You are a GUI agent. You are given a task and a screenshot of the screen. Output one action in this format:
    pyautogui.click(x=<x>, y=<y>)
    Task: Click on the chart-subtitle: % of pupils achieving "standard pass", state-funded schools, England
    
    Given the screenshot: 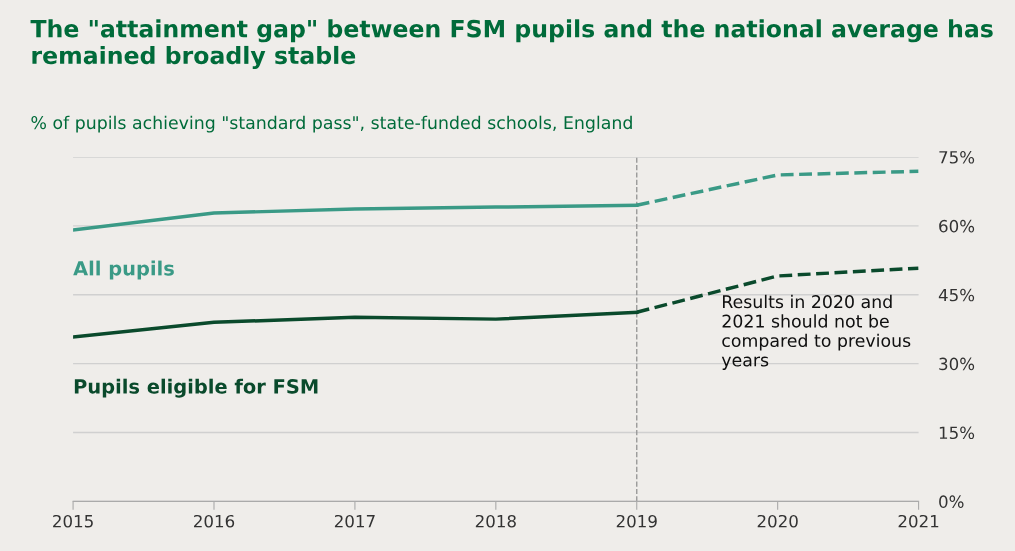 What is the action you would take?
    pyautogui.click(x=331, y=124)
    